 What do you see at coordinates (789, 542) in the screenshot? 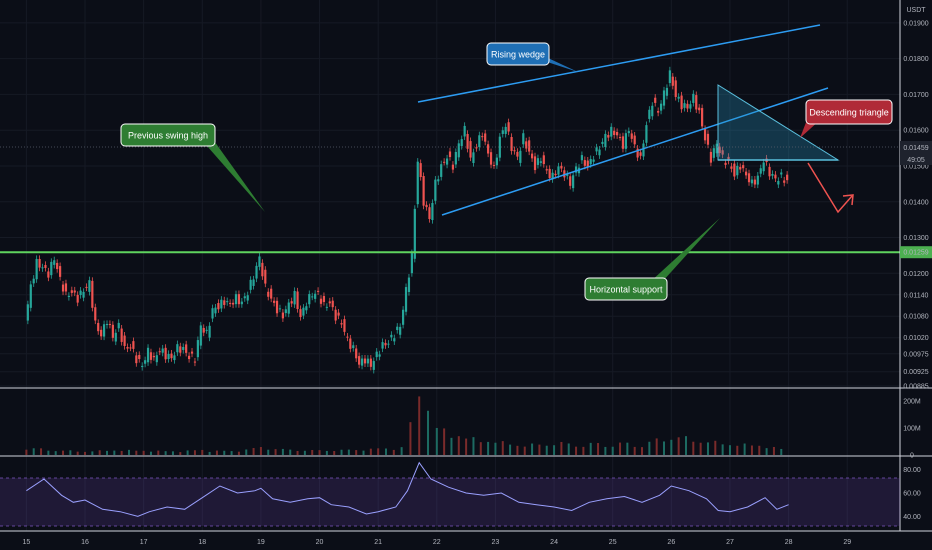
I see `time-tick-label: 28` at bounding box center [789, 542].